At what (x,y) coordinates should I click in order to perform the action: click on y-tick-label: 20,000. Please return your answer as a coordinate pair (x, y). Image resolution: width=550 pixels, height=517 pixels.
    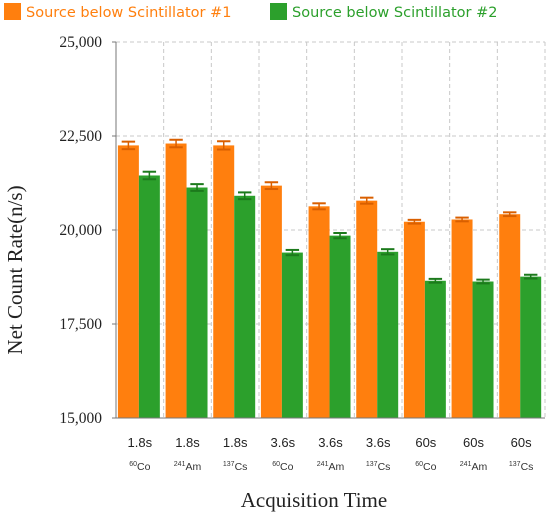
    Looking at the image, I should click on (80, 230).